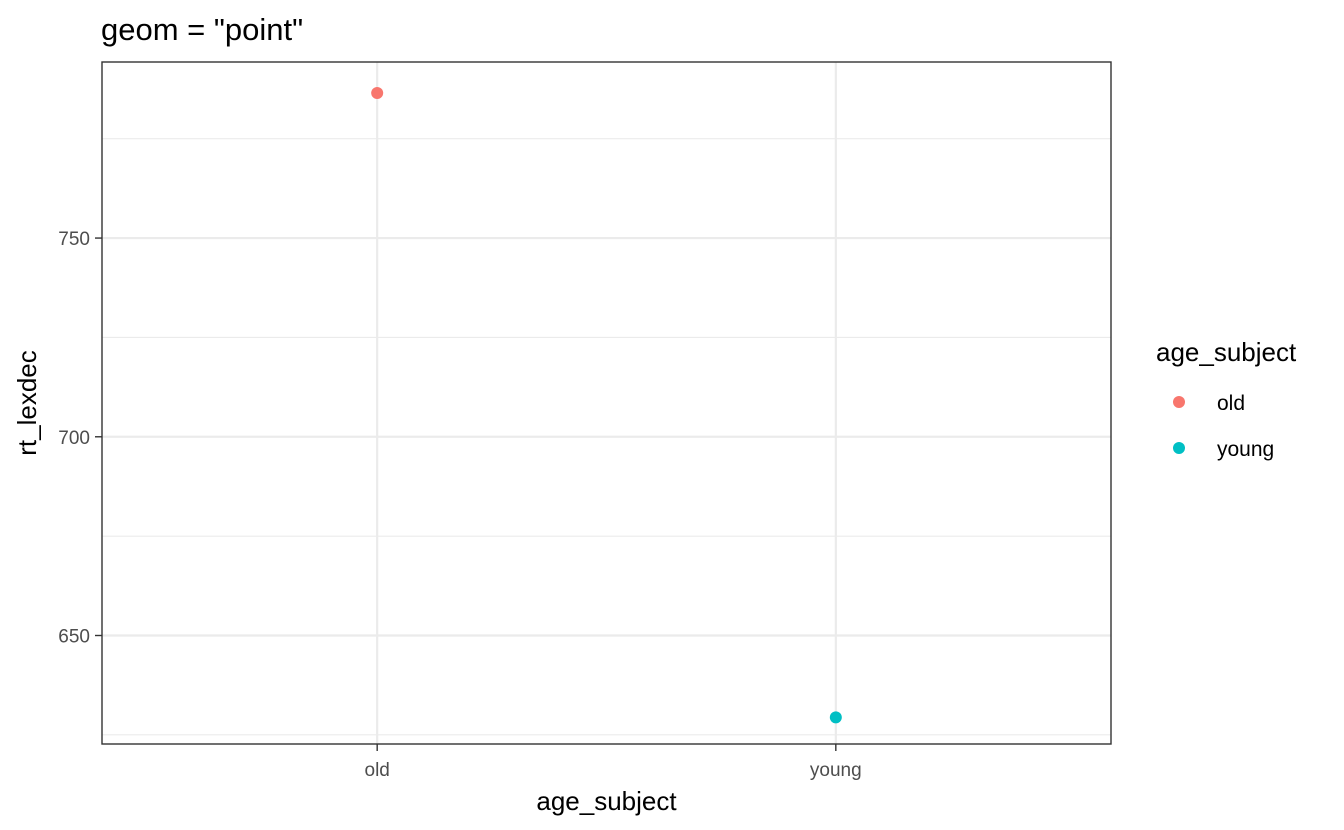  I want to click on data-point-young, so click(835, 717).